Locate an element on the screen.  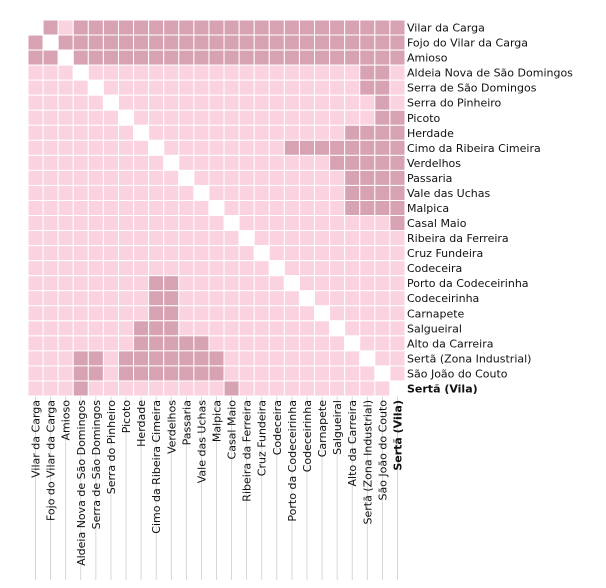
column-label-alto-da-carreira: Alto da Carreira is located at coordinates (352, 443).